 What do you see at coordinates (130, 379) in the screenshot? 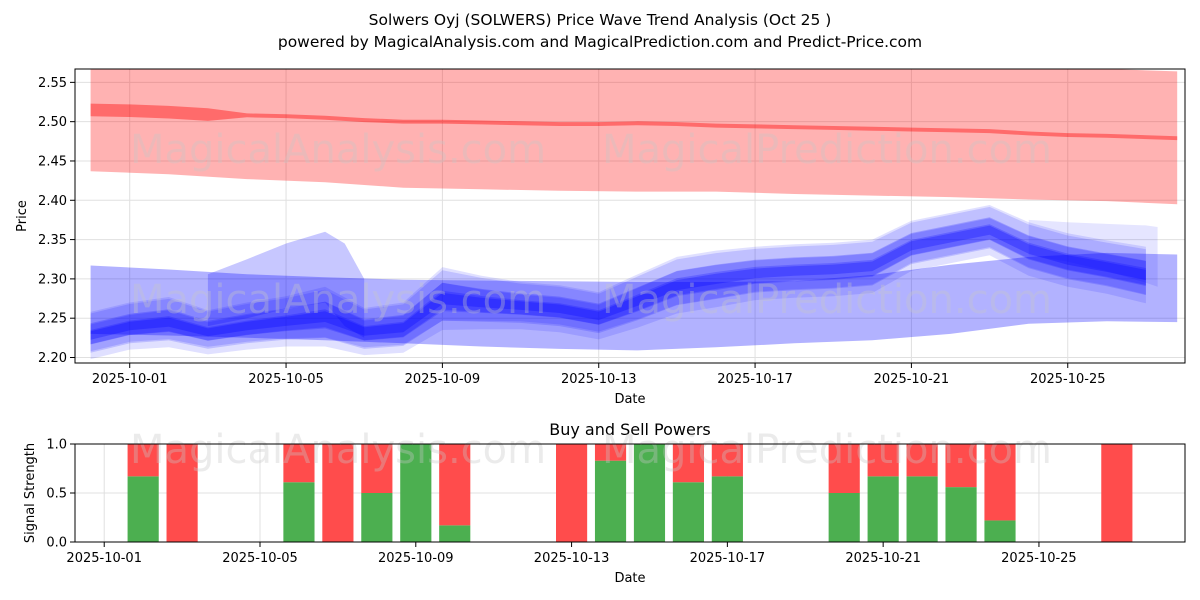
I see `price-x-tick-label-0: 2025-10-01` at bounding box center [130, 379].